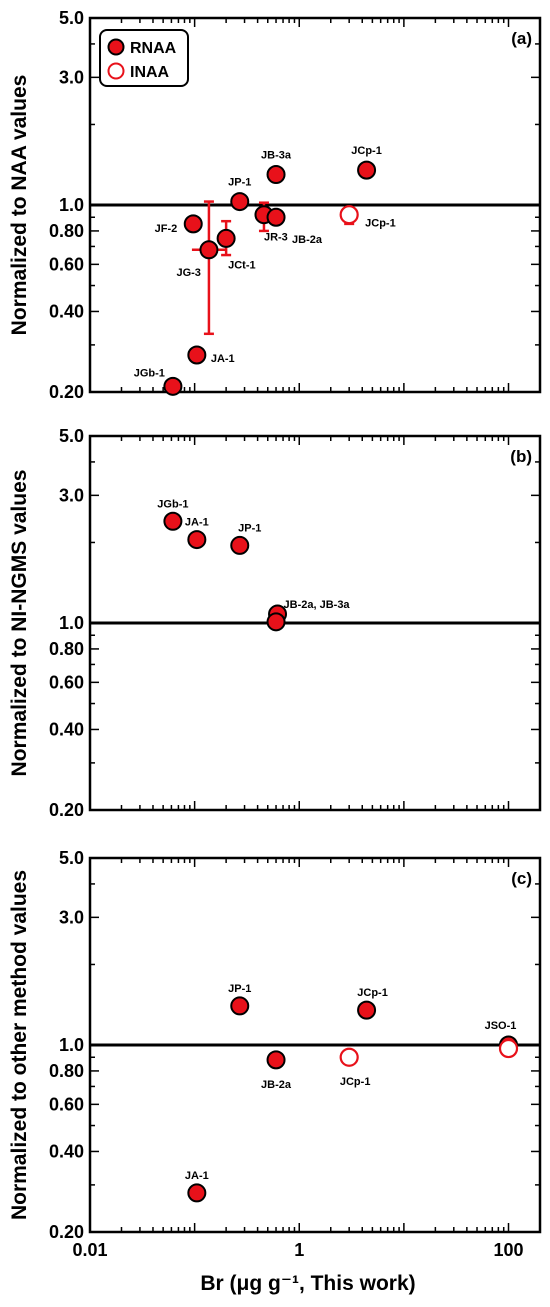 This screenshot has height=1307, width=550. What do you see at coordinates (116, 47) in the screenshot?
I see `legend-rnaa-marker` at bounding box center [116, 47].